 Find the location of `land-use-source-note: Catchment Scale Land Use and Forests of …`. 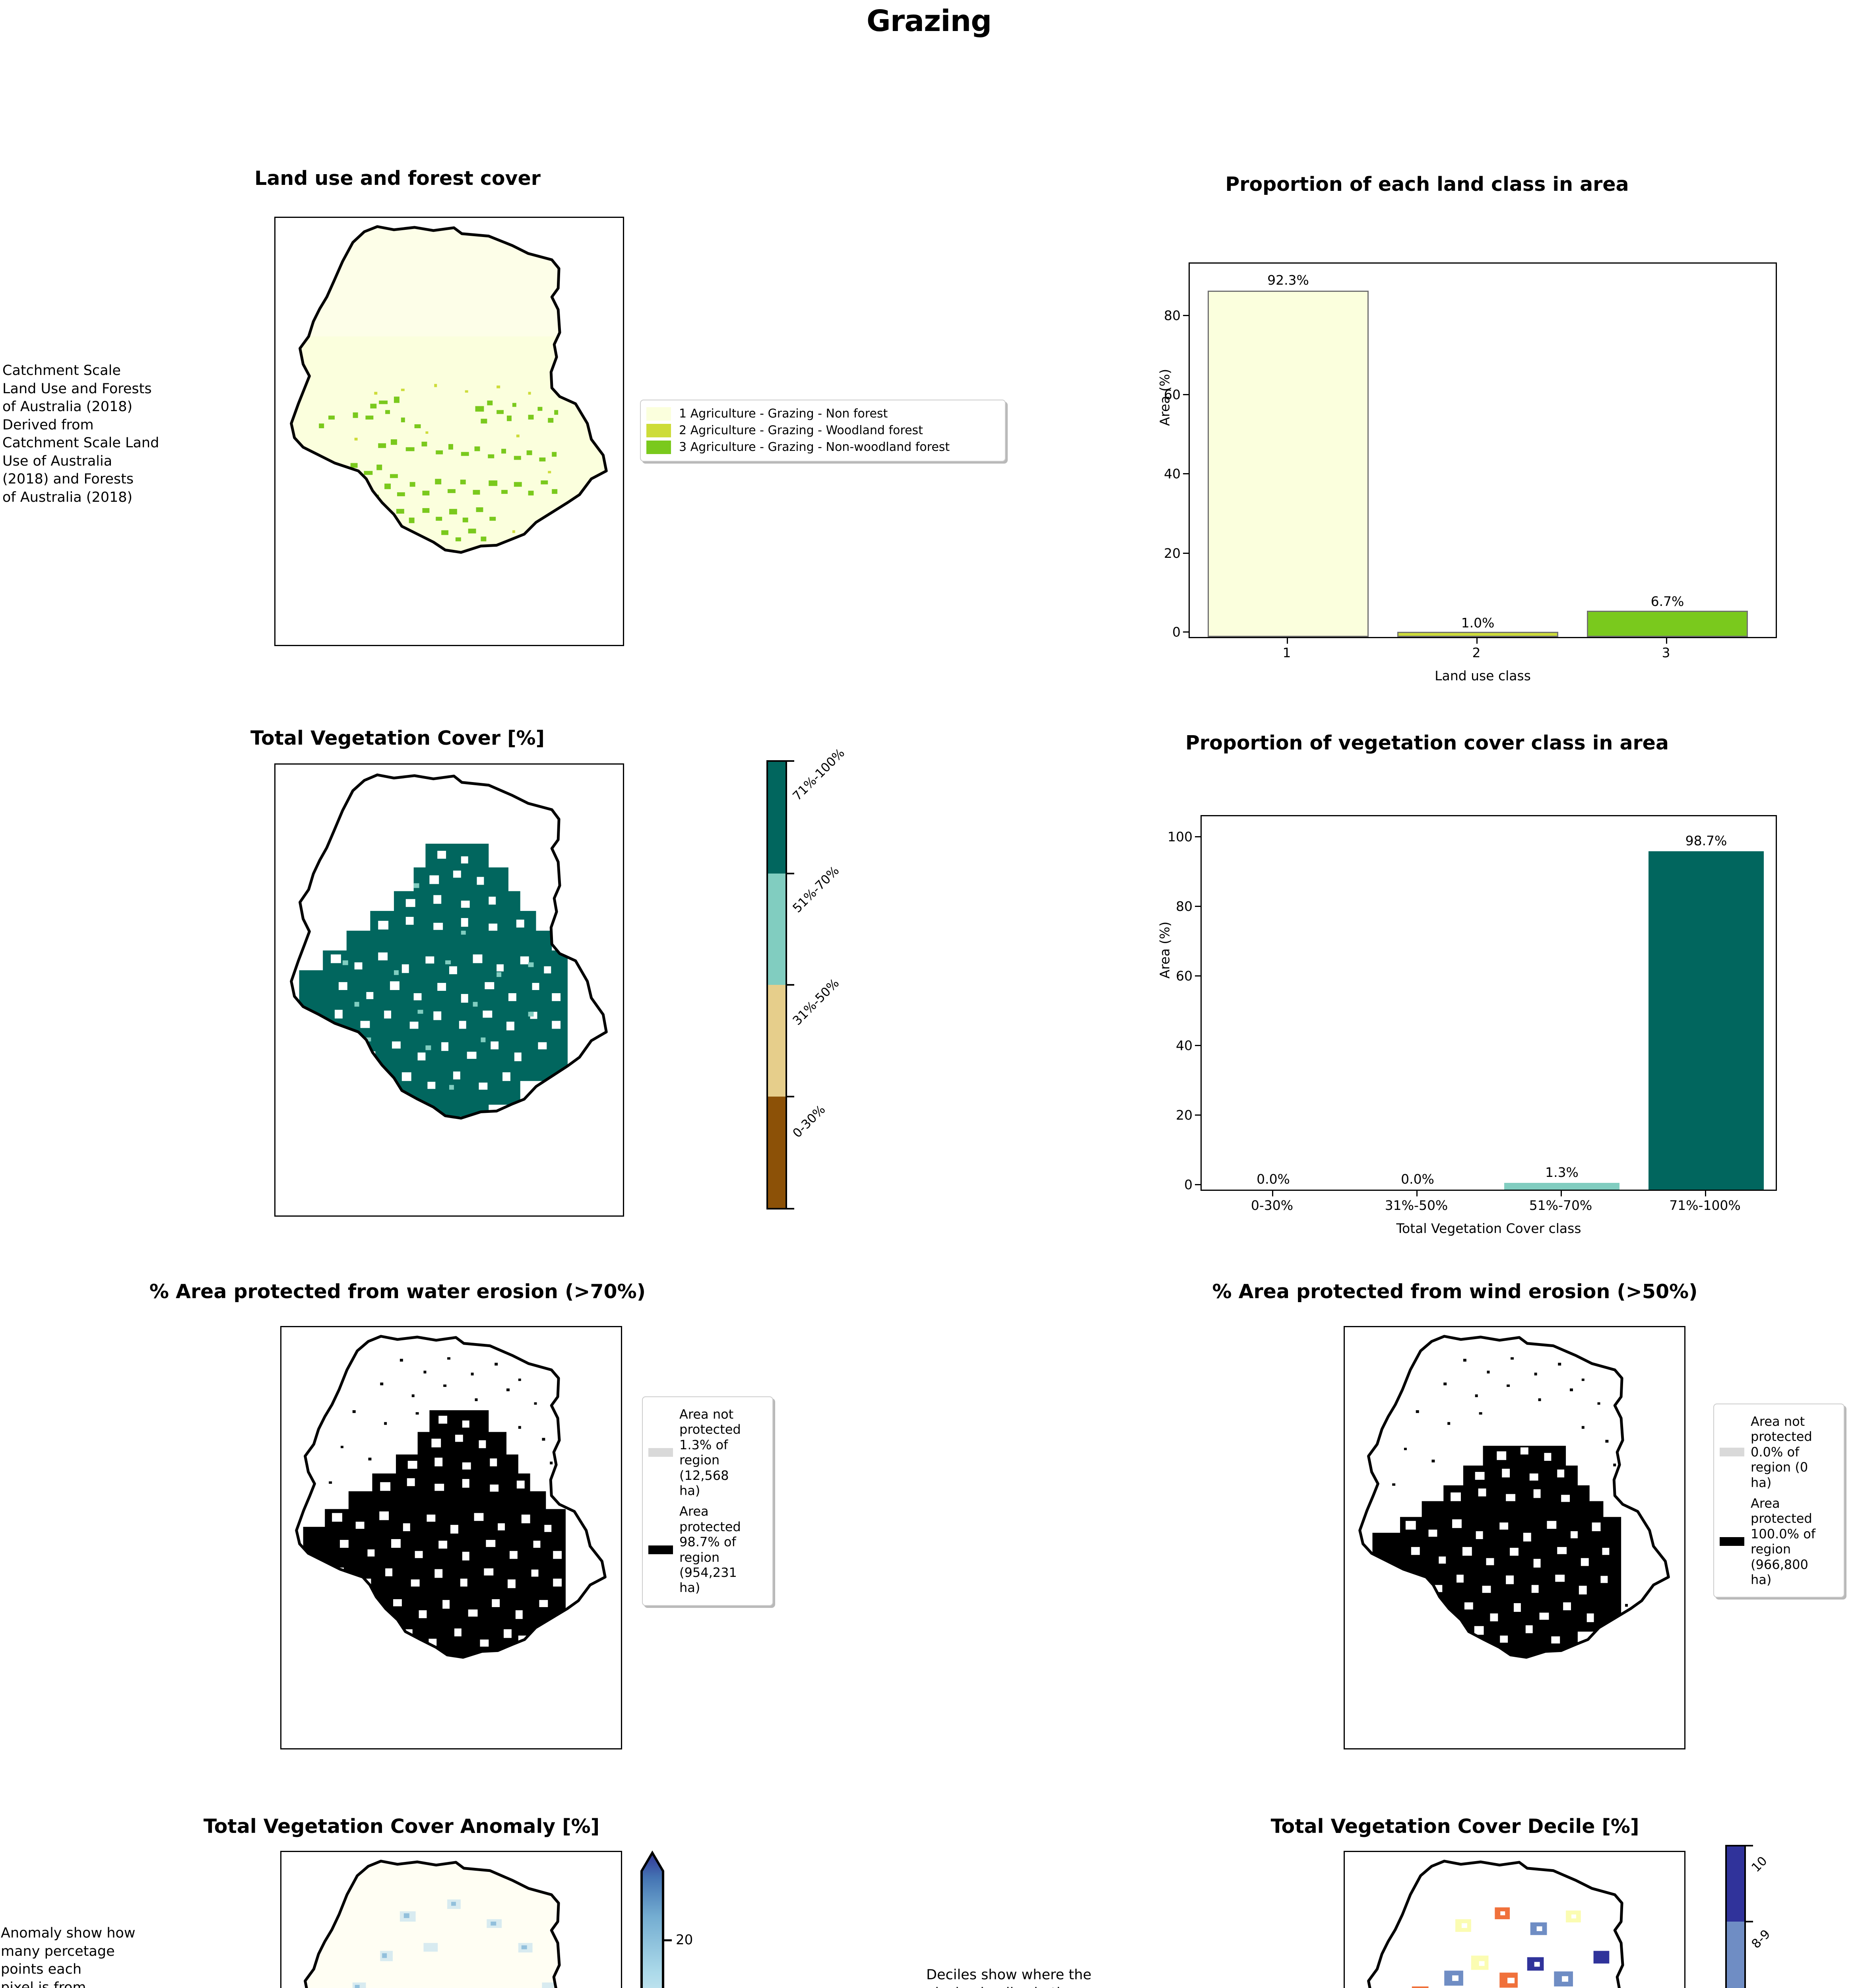

land-use-source-note: Catchment Scale Land Use and Forests of … is located at coordinates (80, 434).